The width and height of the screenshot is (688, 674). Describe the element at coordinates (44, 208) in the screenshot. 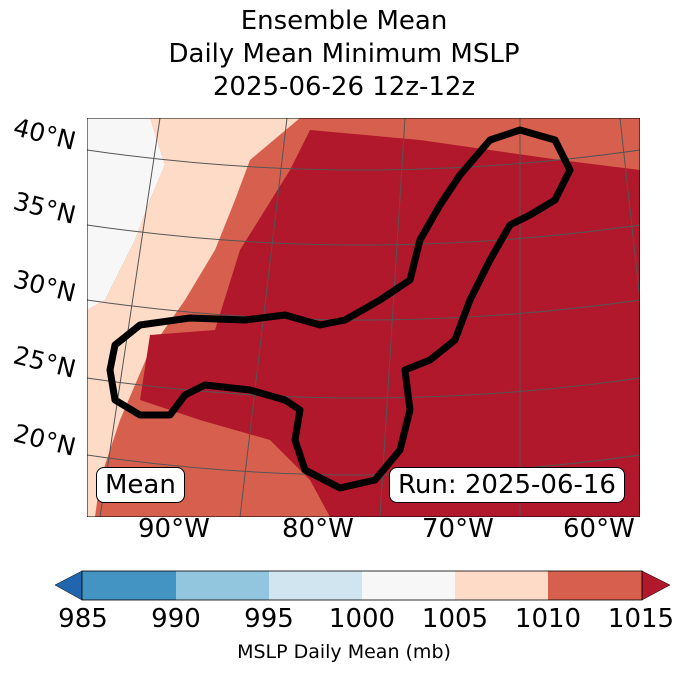

I see `lat-label-35: 35°N` at that location.